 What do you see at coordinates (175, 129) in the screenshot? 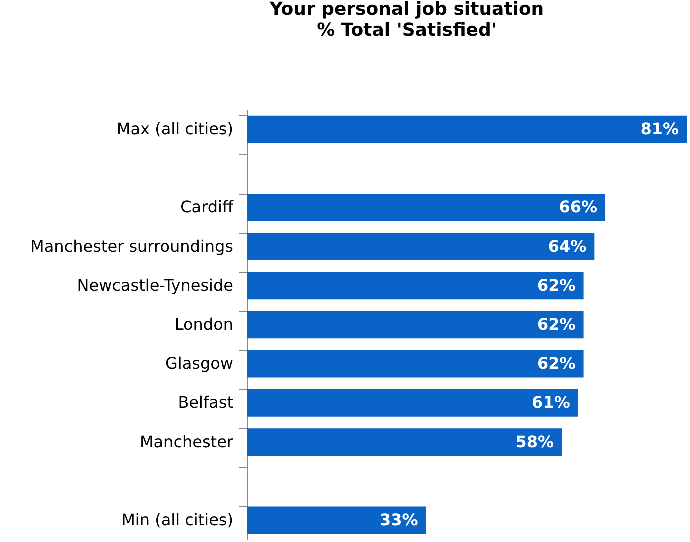
I see `y-tick-label: Max (all cities)` at bounding box center [175, 129].